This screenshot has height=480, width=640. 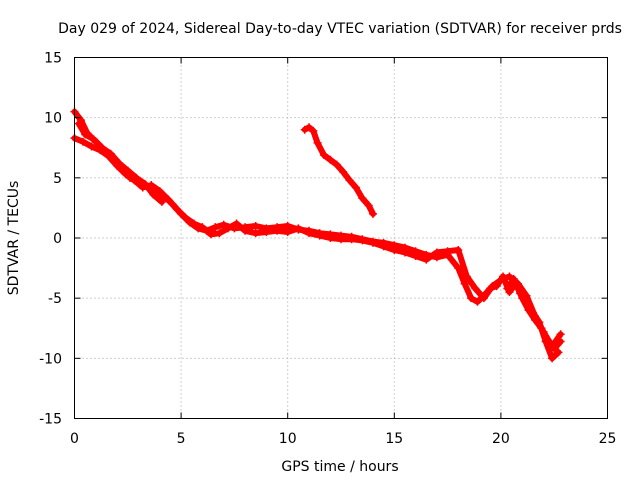 I want to click on x-tick-label: 20, so click(x=501, y=439).